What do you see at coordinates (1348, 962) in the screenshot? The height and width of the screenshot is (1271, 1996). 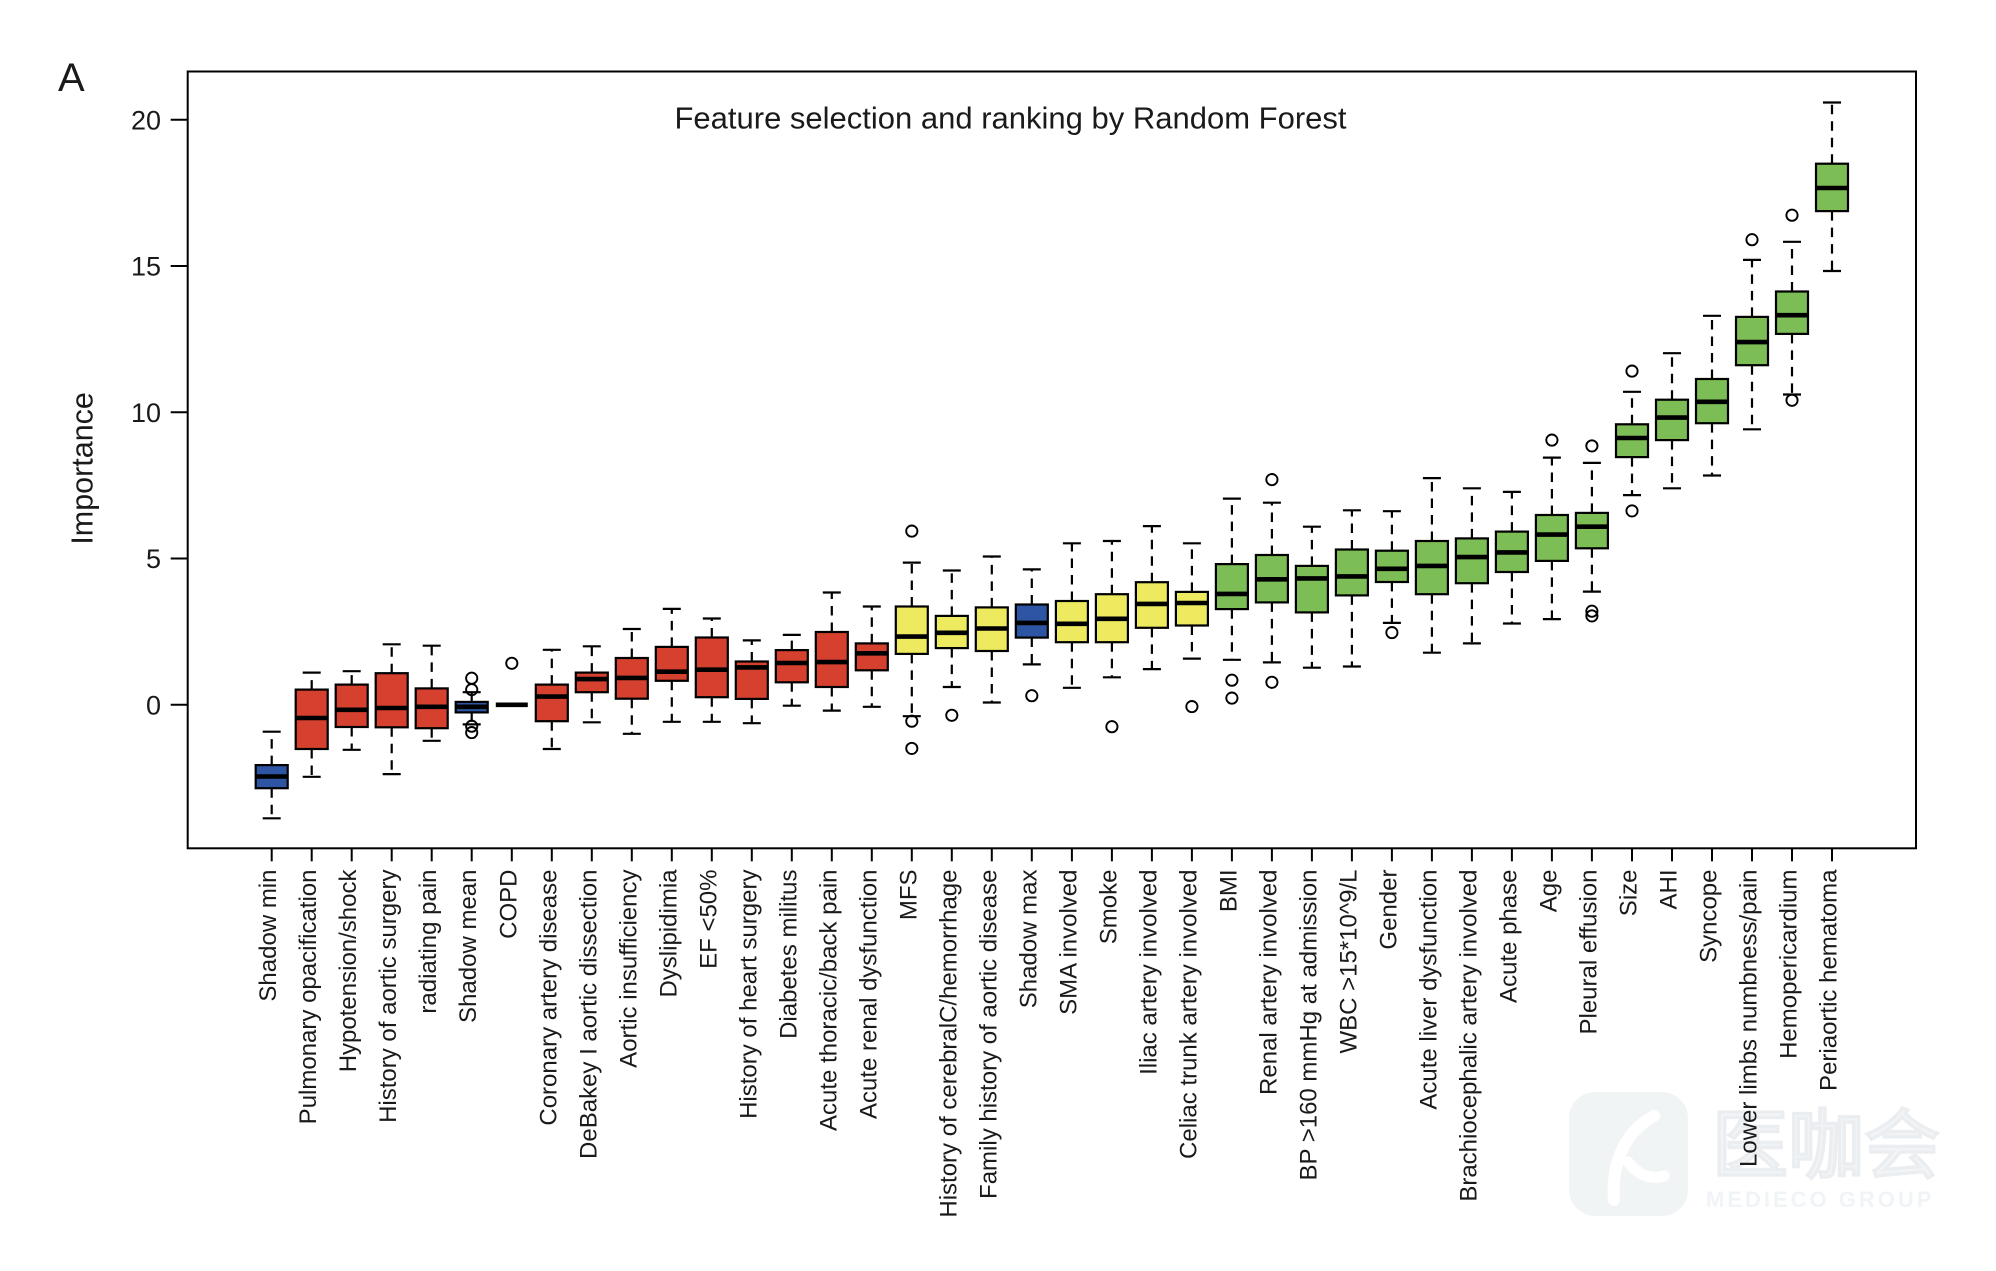 I see `svg-text: WBC >15*10^9/L` at bounding box center [1348, 962].